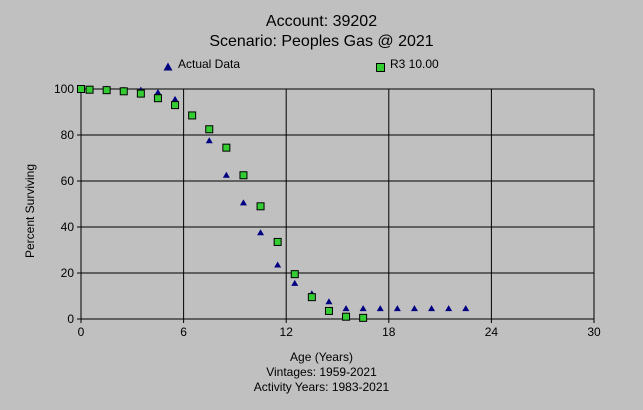 This screenshot has height=410, width=643. What do you see at coordinates (68, 135) in the screenshot?
I see `y-tick-label: 80` at bounding box center [68, 135].